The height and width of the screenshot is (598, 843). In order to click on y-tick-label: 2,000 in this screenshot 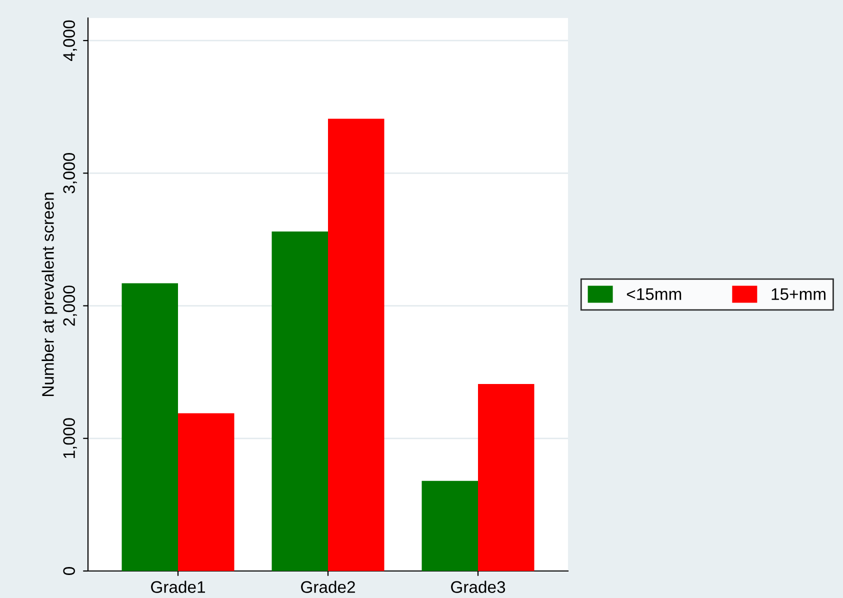, I will do `click(70, 306)`.